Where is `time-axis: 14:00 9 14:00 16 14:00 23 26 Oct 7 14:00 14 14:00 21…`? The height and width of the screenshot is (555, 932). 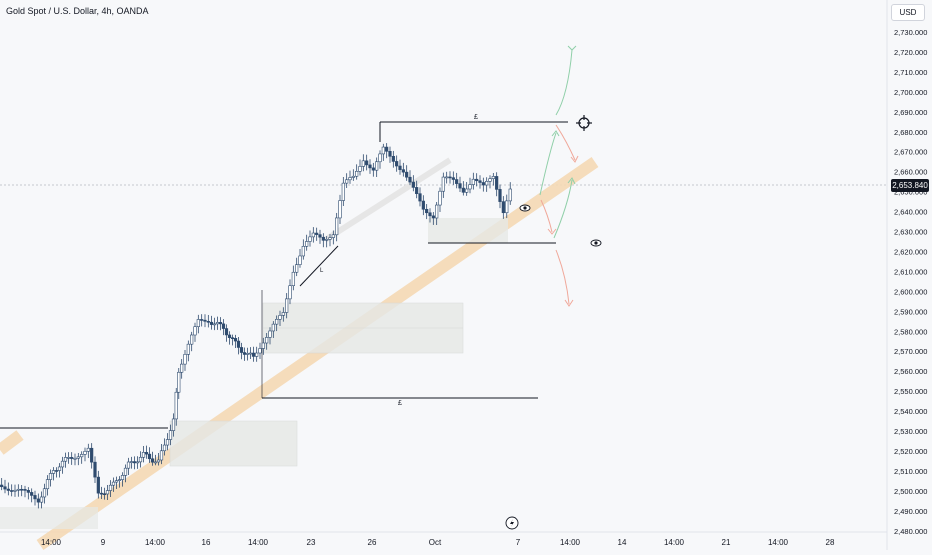 time-axis: 14:00 9 14:00 16 14:00 23 26 Oct 7 14:00 14 14:00 21… is located at coordinates (438, 542).